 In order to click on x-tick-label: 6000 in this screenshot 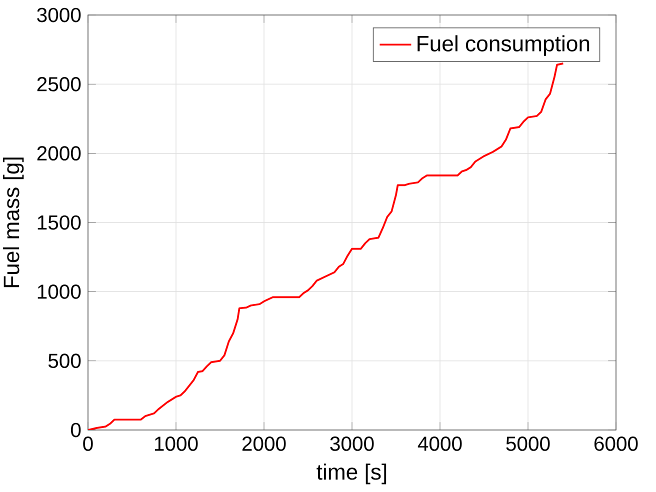, I will do `click(616, 443)`.